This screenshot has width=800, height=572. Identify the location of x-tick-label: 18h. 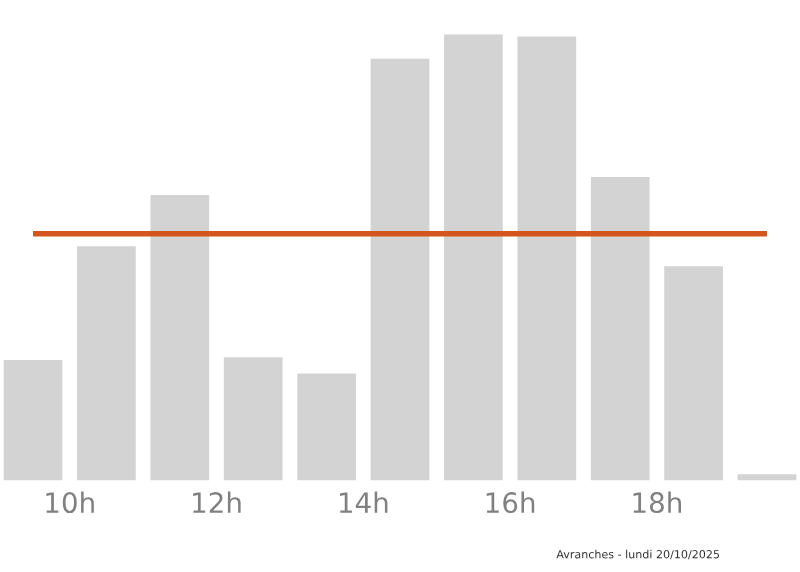
(657, 502).